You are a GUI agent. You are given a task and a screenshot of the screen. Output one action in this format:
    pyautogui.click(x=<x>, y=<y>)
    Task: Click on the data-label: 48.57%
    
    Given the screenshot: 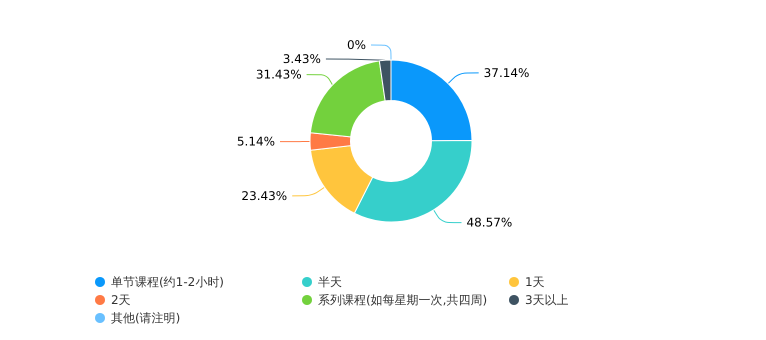 What is the action you would take?
    pyautogui.click(x=489, y=223)
    